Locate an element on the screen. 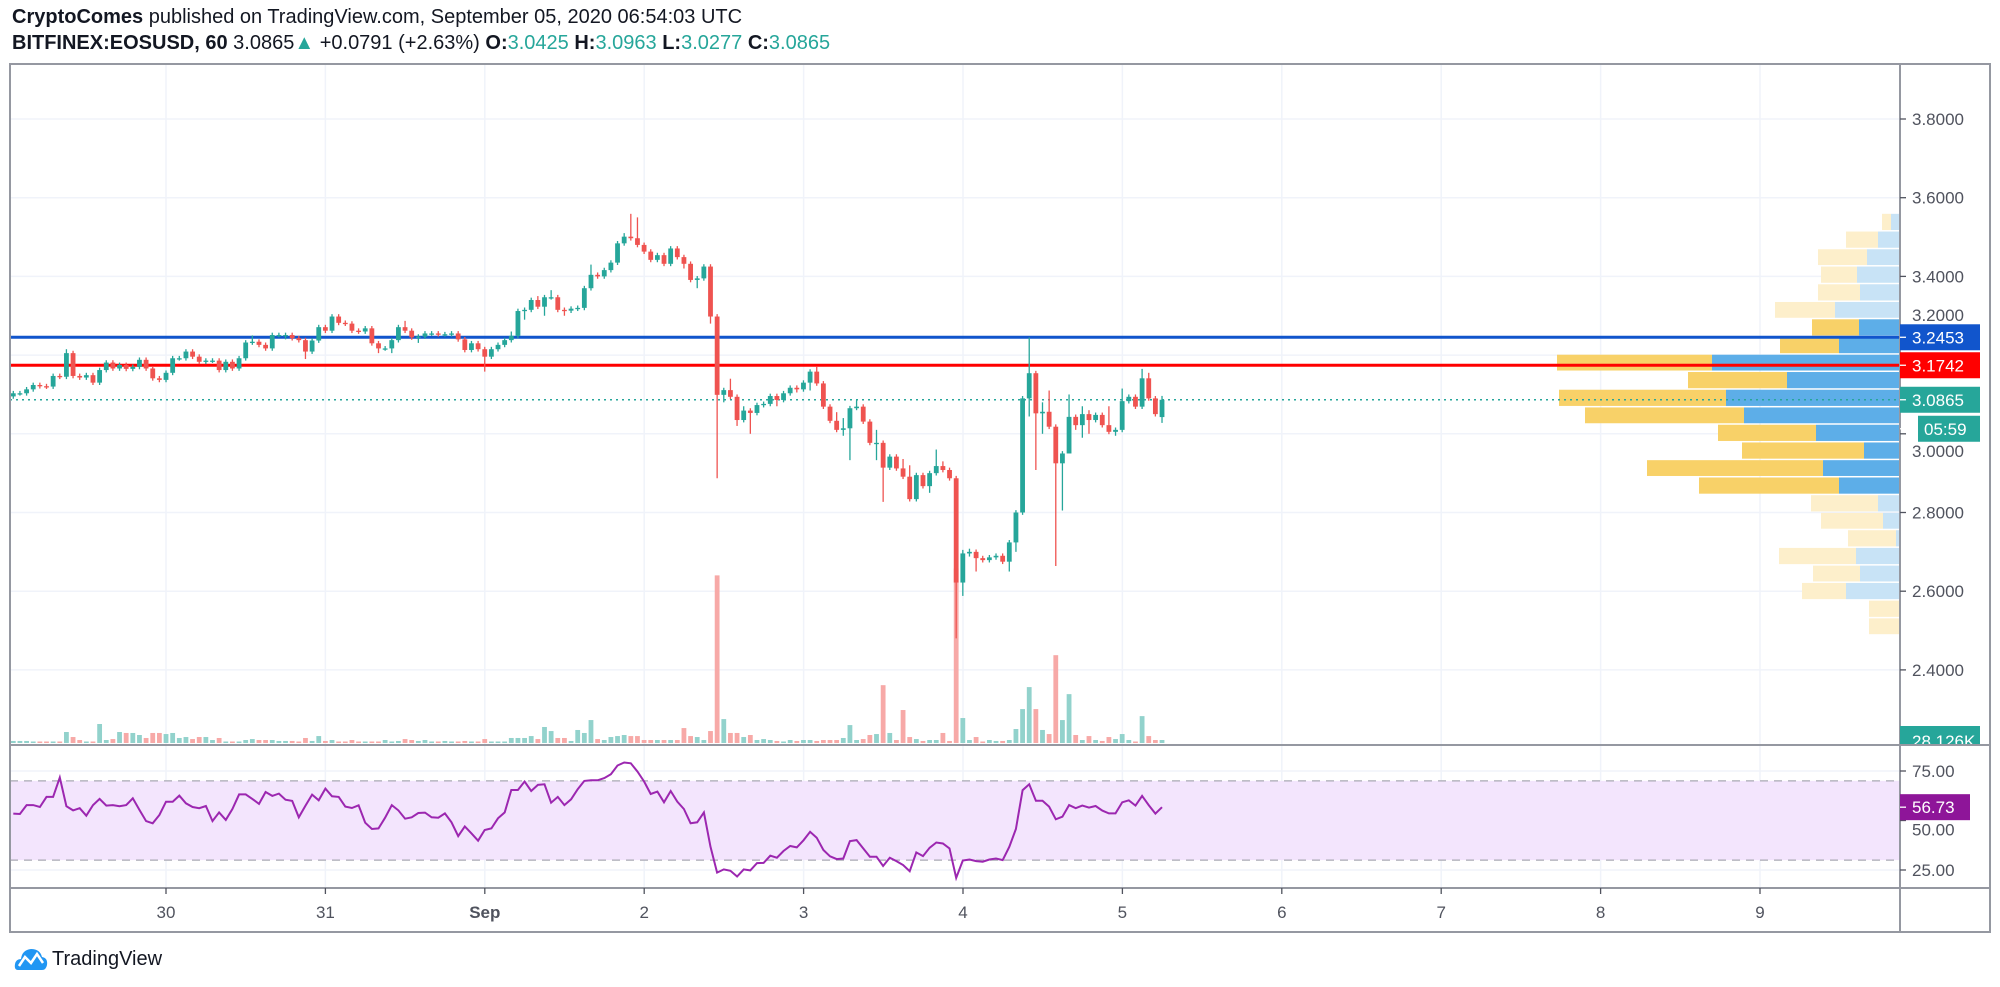 This screenshot has width=2000, height=987. resistance-price-label-text: 3.2453 is located at coordinates (1938, 337).